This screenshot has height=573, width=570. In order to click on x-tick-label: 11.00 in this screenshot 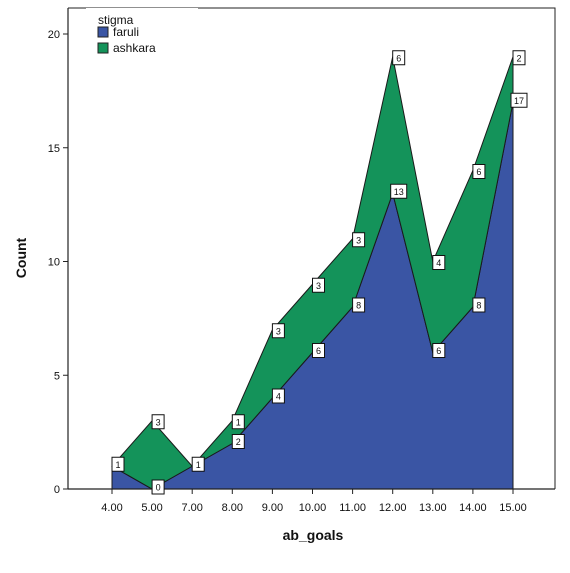, I will do `click(352, 508)`.